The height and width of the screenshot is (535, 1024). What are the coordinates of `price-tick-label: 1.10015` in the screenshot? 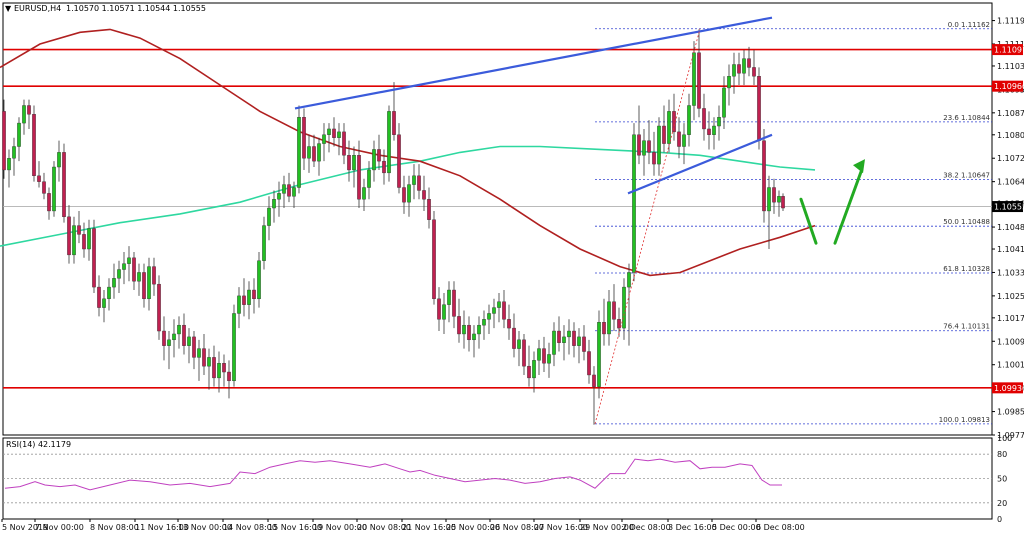 It's located at (1010, 365).